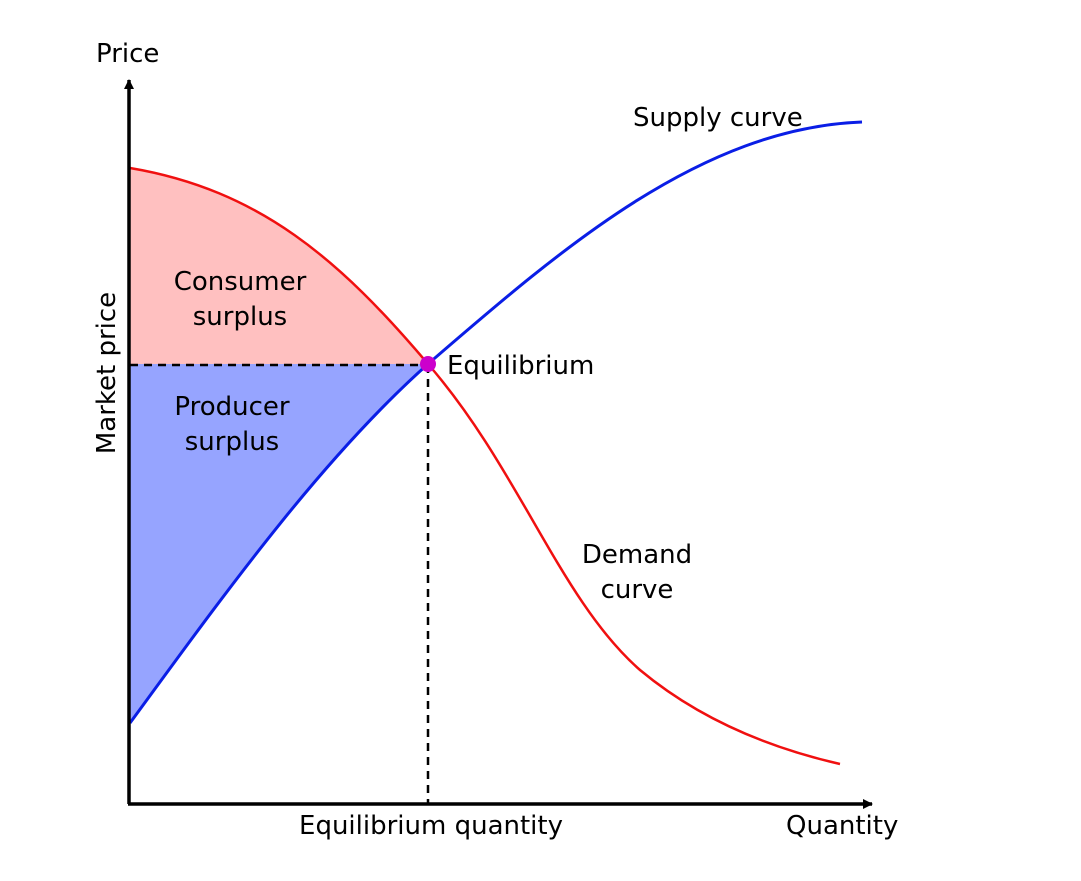  What do you see at coordinates (107, 373) in the screenshot?
I see `market-price-label: Market price` at bounding box center [107, 373].